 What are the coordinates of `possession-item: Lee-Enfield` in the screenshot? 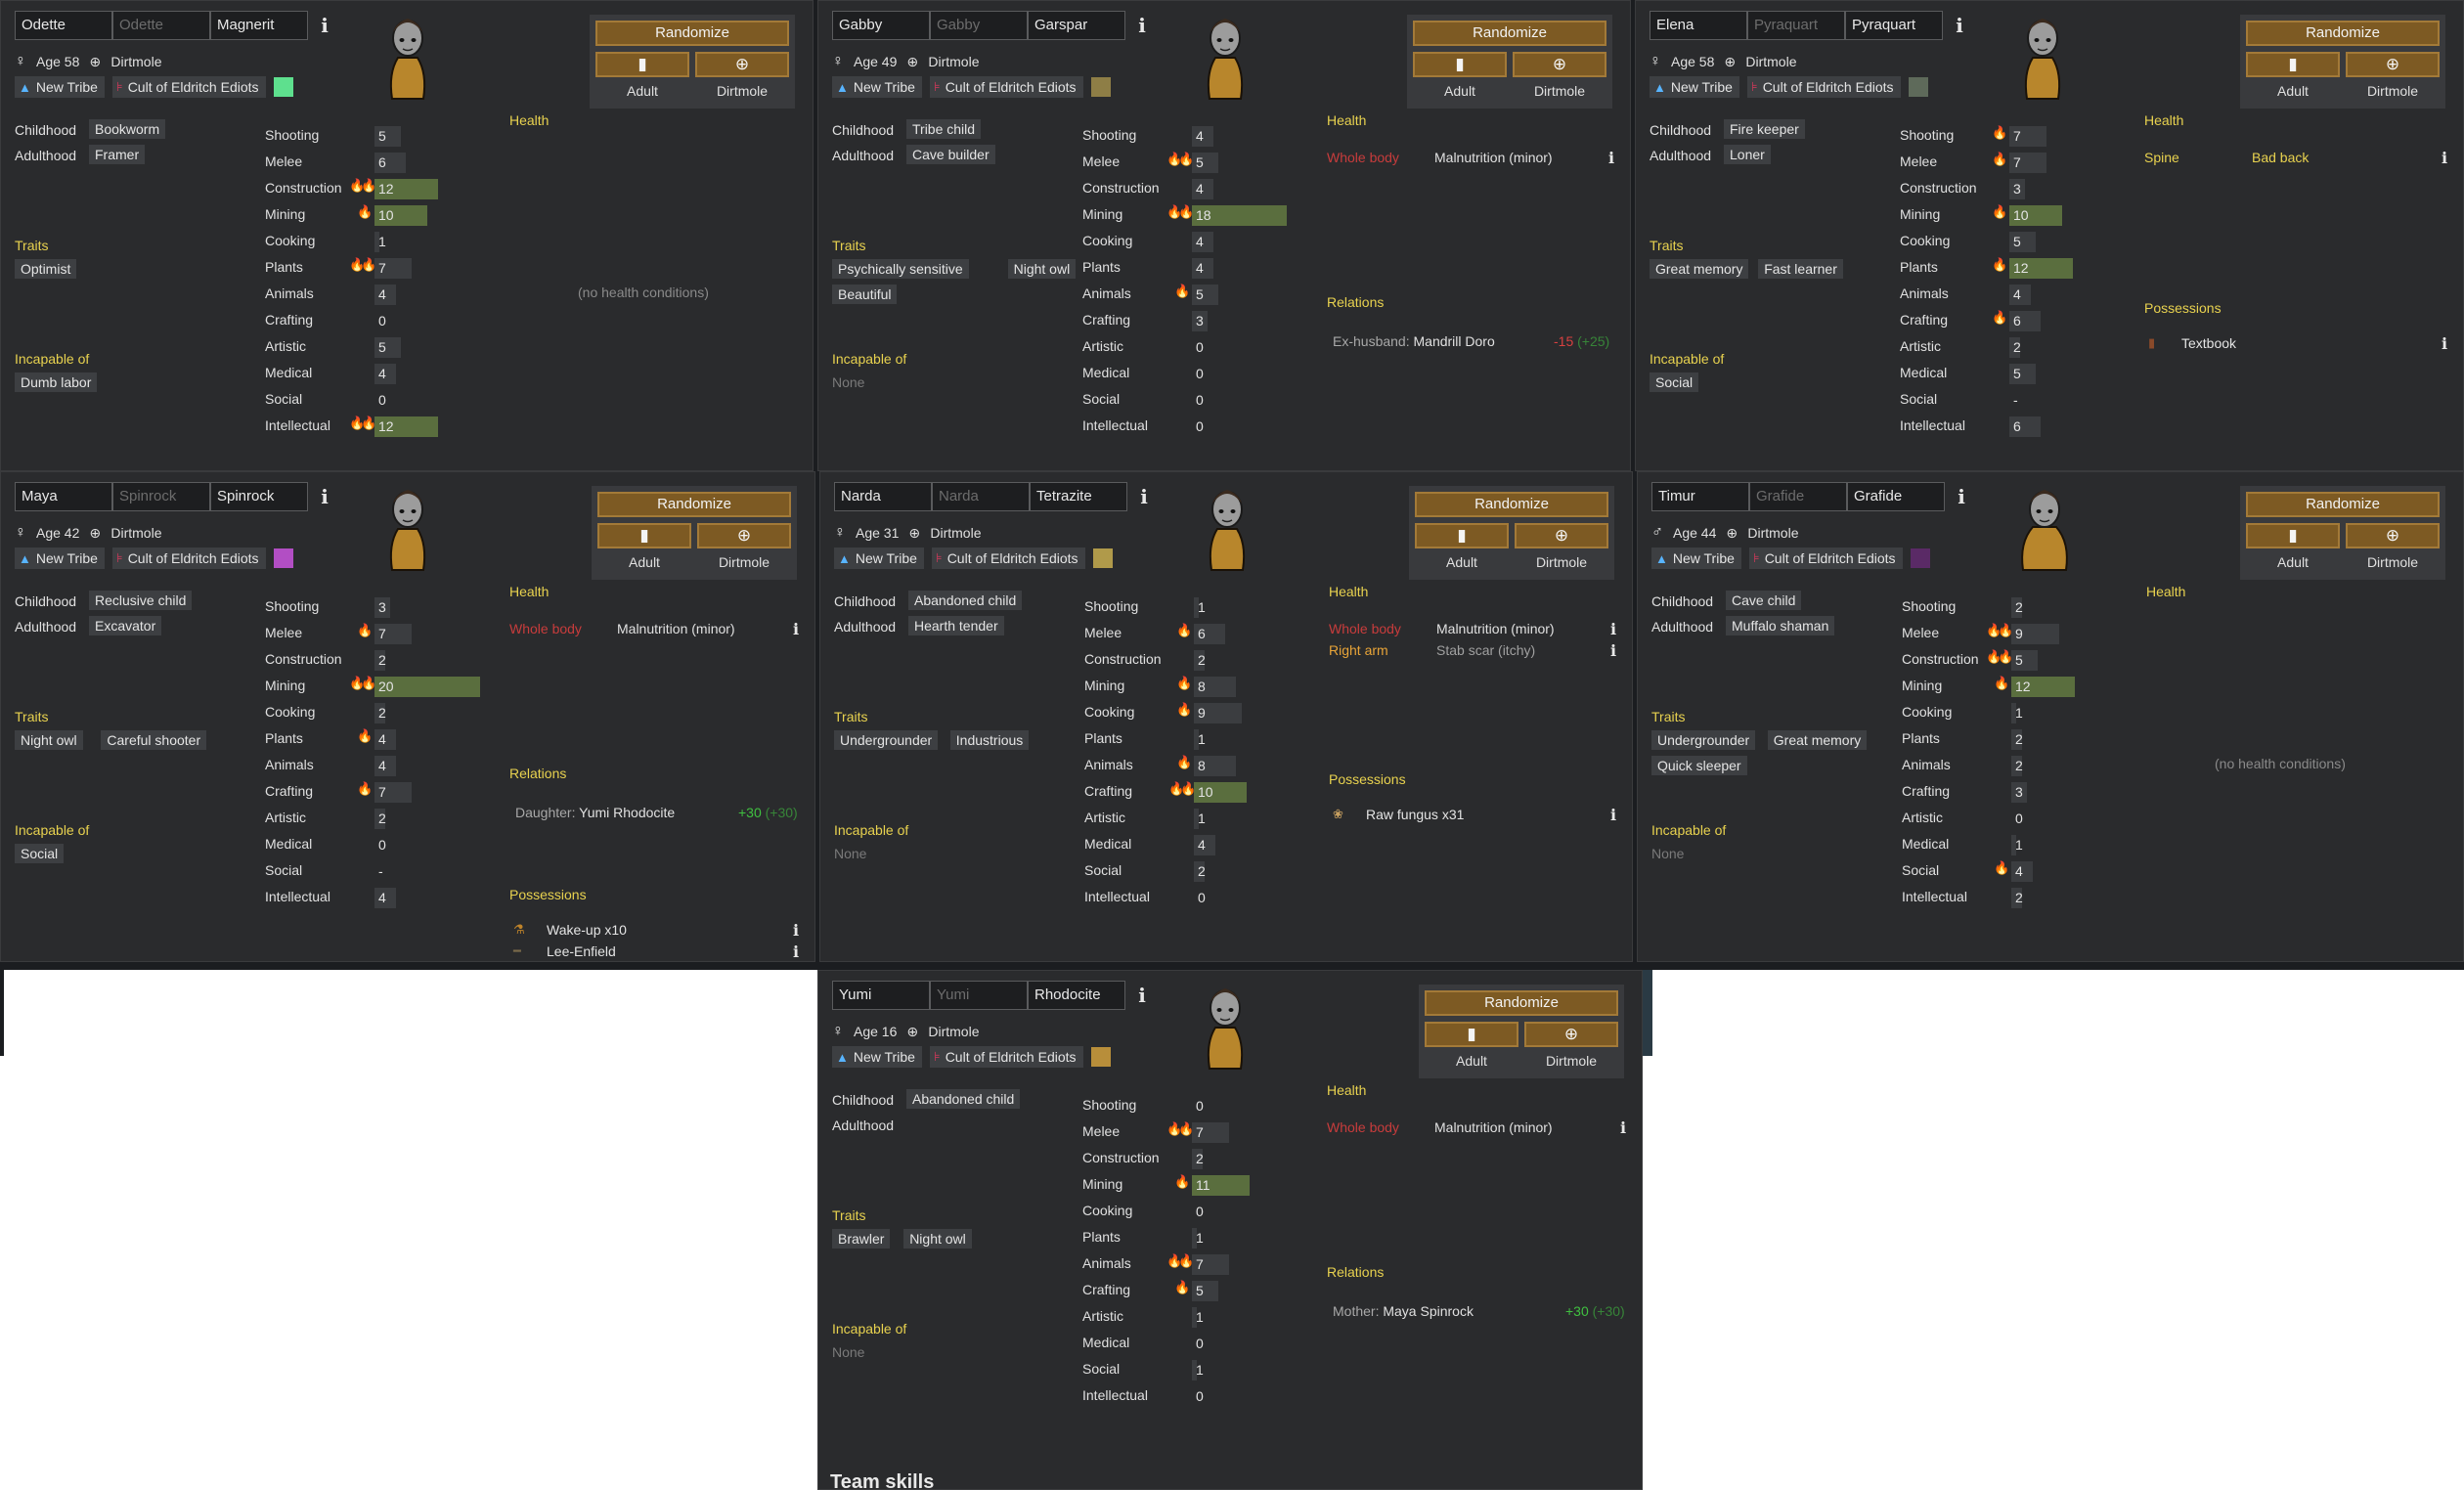 It's located at (581, 951).